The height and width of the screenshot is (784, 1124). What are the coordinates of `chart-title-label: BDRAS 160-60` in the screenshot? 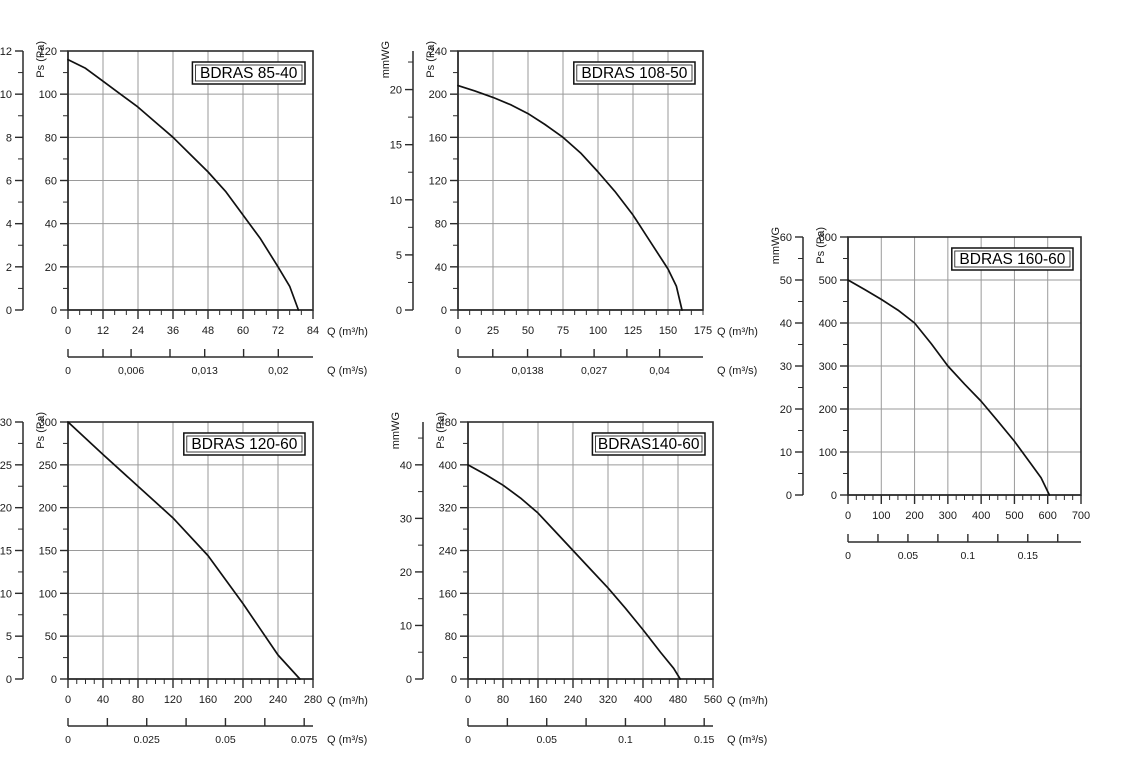 It's located at (1012, 259).